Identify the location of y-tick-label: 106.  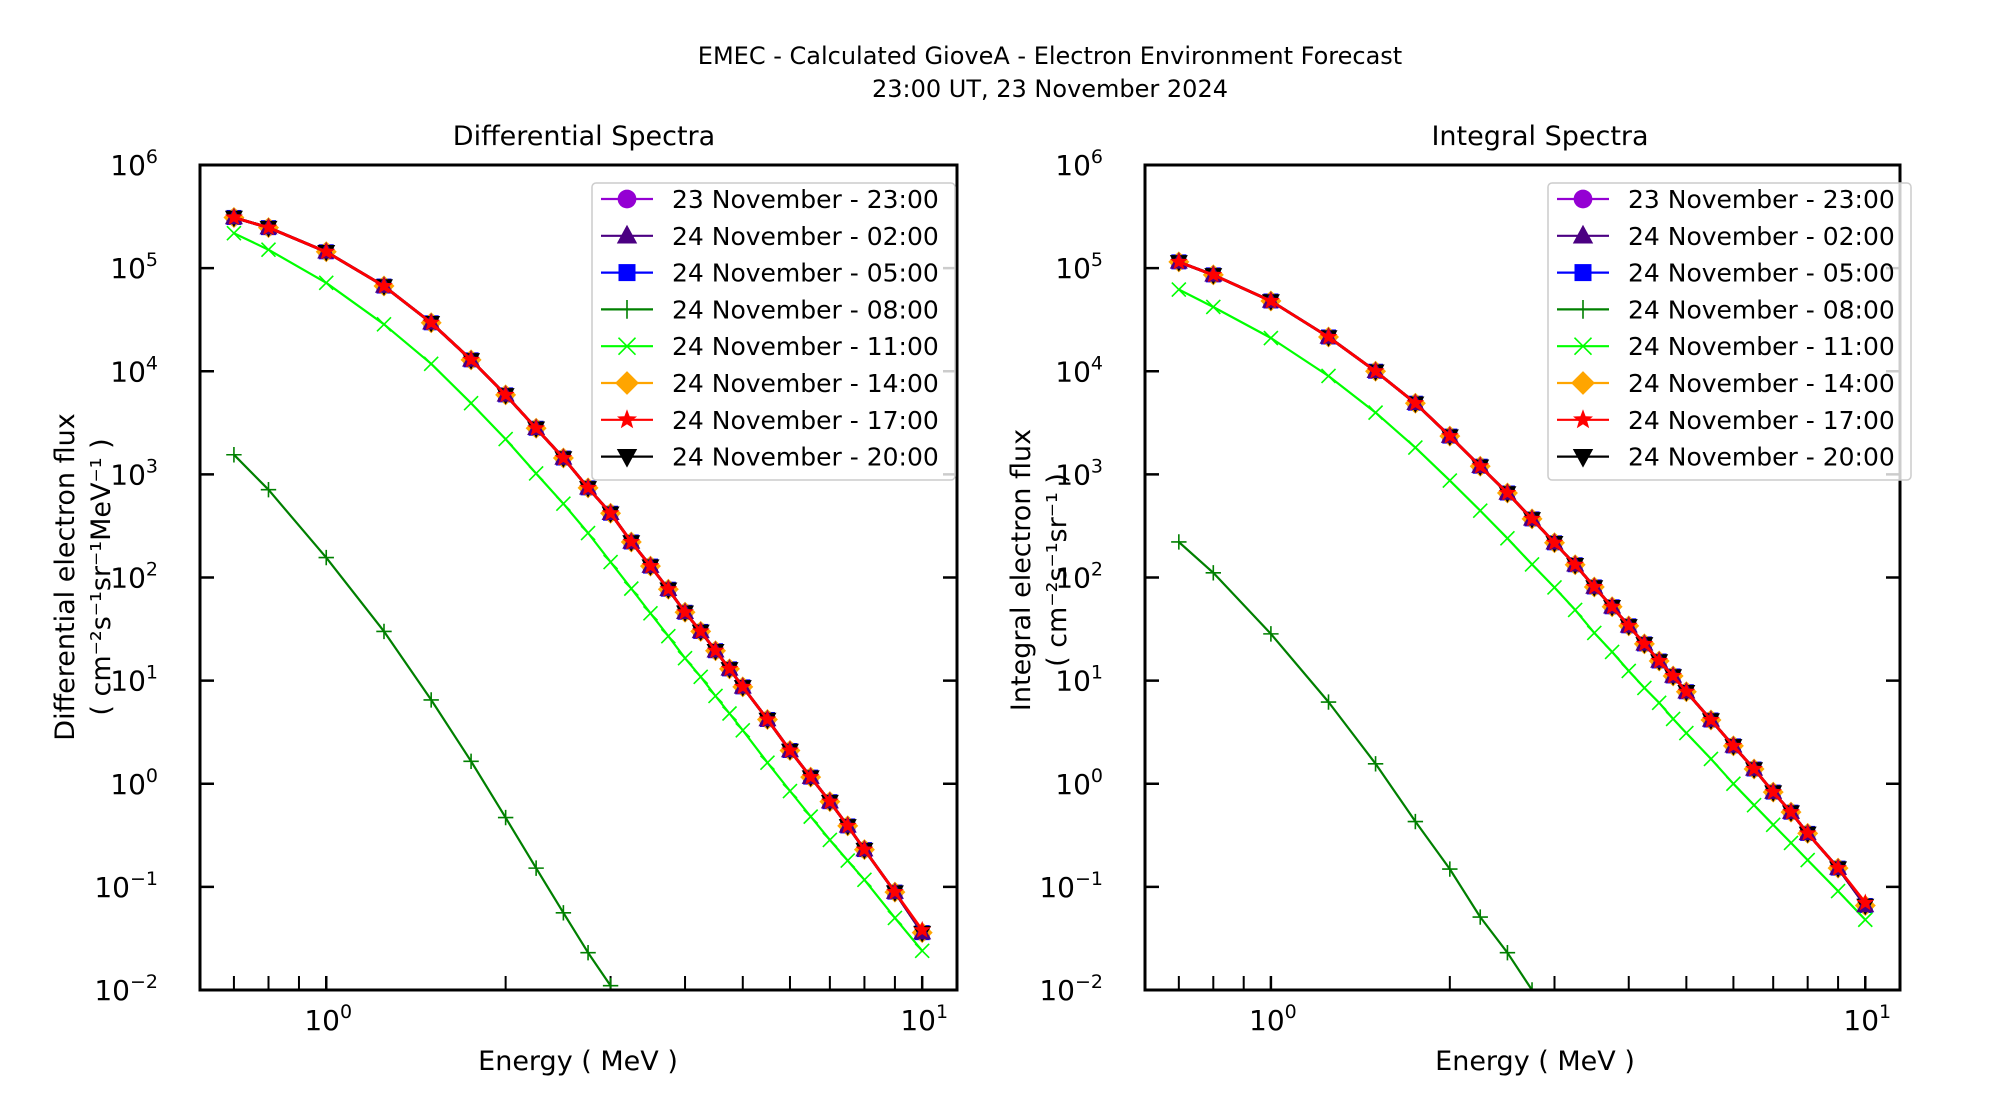
(1079, 164).